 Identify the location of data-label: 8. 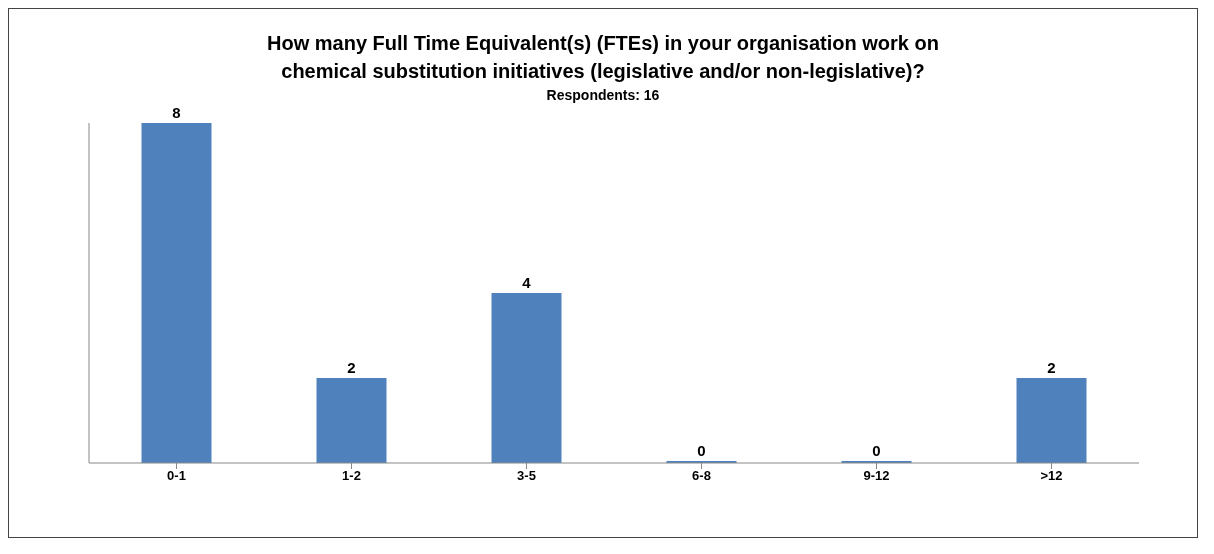
(176, 112).